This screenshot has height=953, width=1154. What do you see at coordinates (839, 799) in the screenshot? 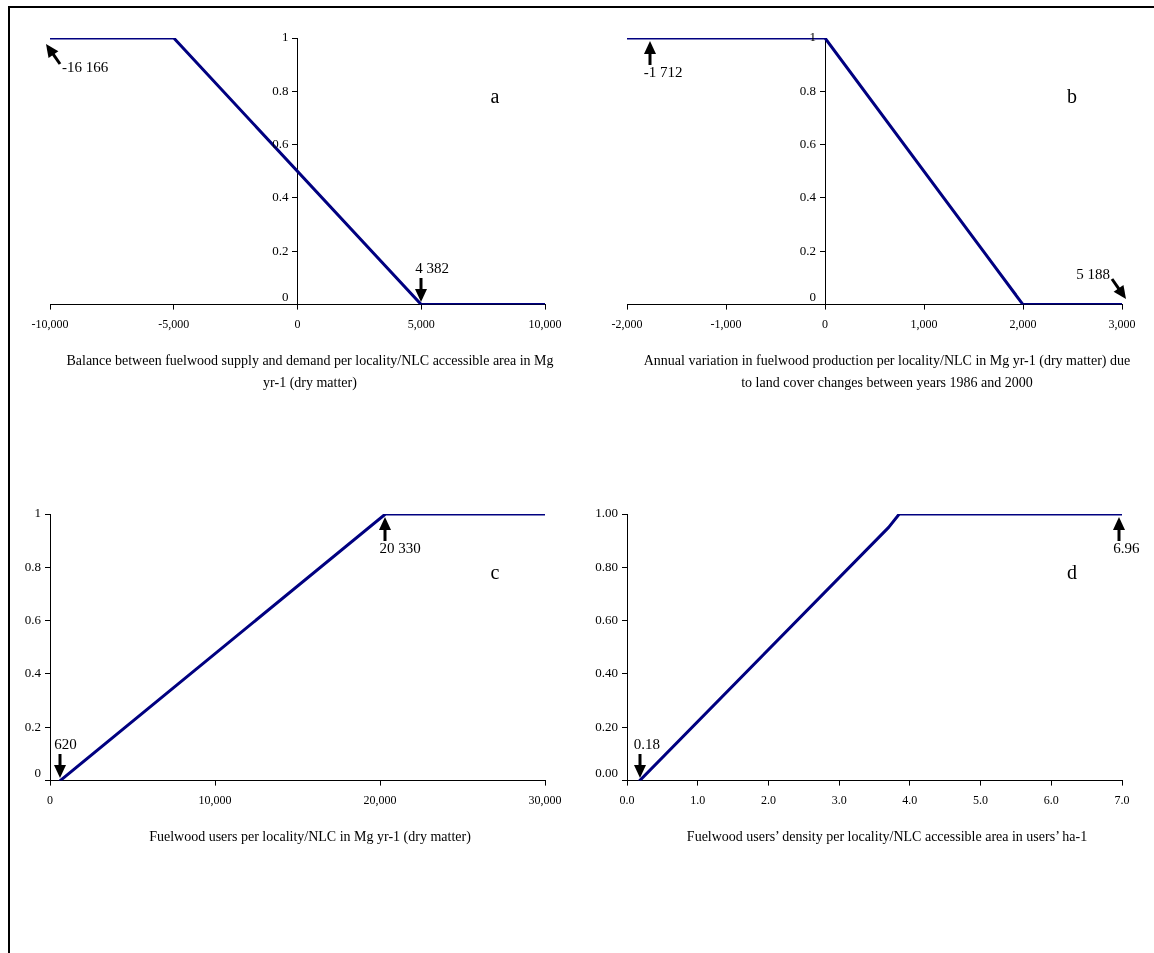
I see `x-tick-label: 3.0` at bounding box center [839, 799].